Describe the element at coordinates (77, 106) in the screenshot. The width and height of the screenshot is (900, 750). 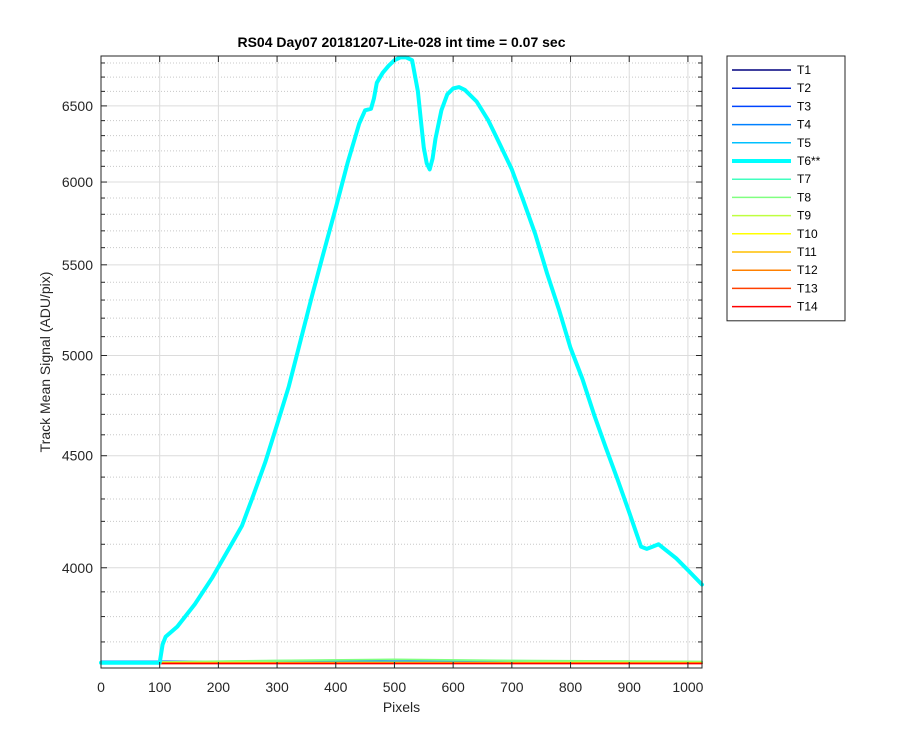
I see `y-tick-label: 6500` at that location.